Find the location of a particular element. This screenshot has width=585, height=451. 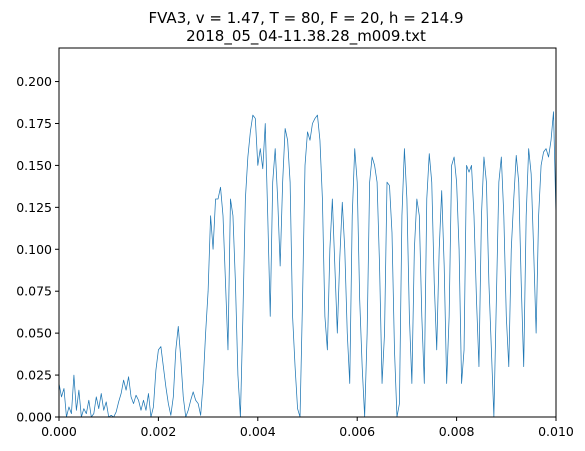

y-tick-label: 0.175 is located at coordinates (34, 123).